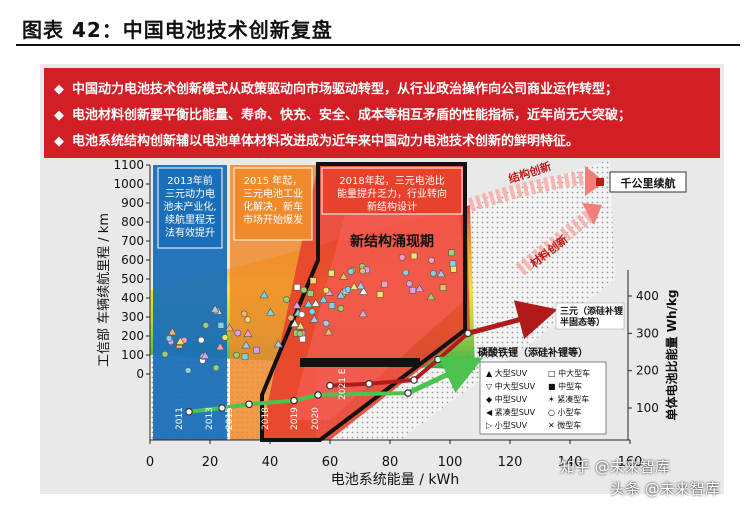 This screenshot has height=507, width=756. I want to click on x-tick-label: 160, so click(630, 462).